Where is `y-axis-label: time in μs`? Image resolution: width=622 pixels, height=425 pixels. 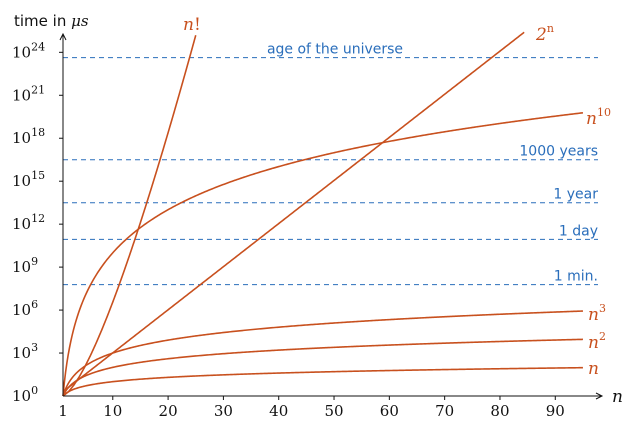 y-axis-label: time in μs is located at coordinates (51, 21).